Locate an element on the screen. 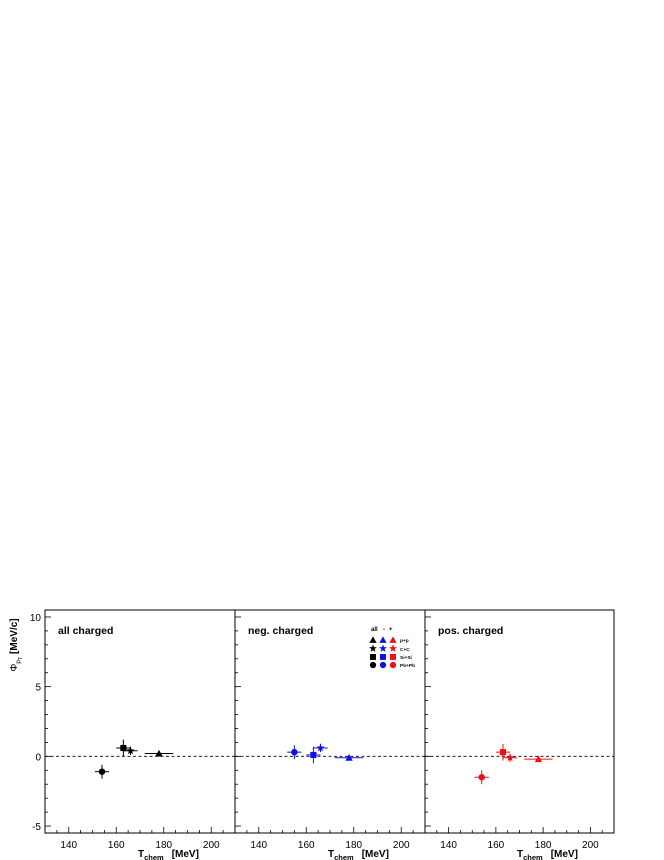 The height and width of the screenshot is (860, 664). legend-label-pbpb: Pb+Pb is located at coordinates (407, 666).